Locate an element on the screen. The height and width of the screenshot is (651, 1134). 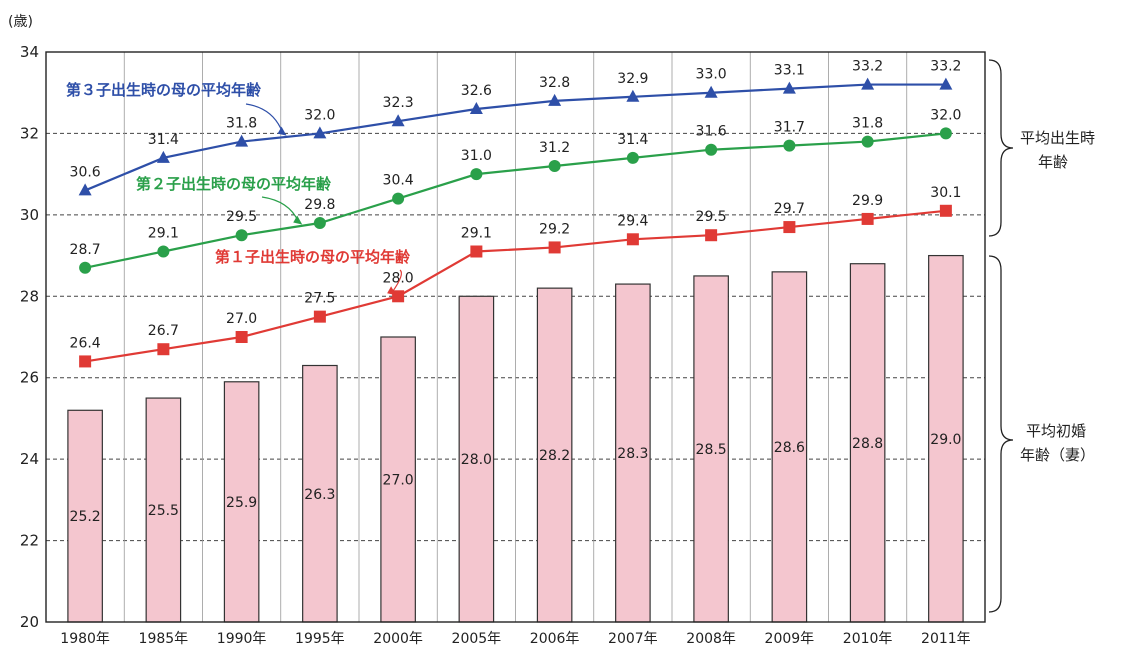
x-tick-label: 1985年 is located at coordinates (164, 639).